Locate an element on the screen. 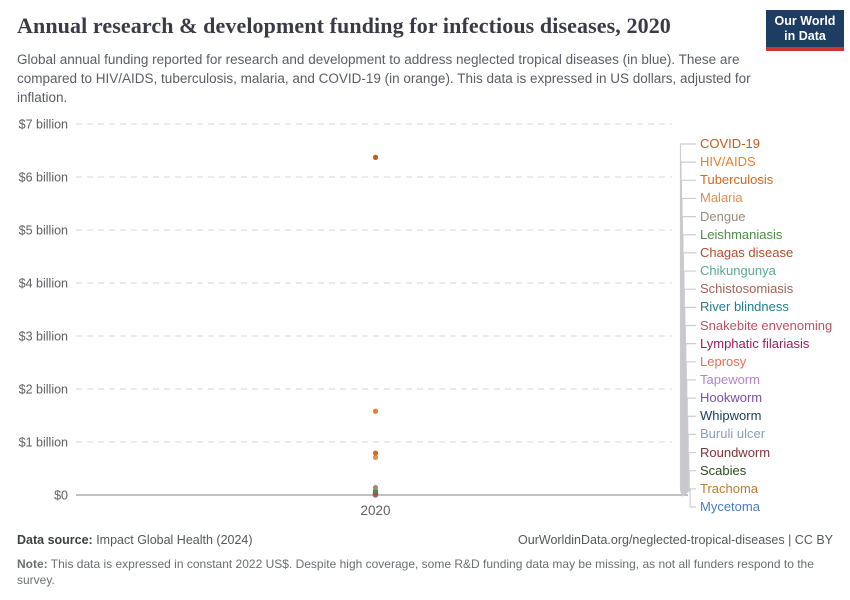 The height and width of the screenshot is (600, 850). legend-label-trachoma: Trachoma is located at coordinates (729, 488).